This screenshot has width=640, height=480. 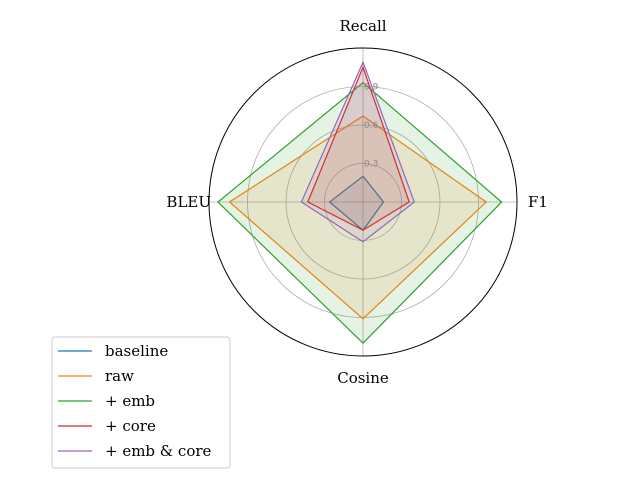 I want to click on series-line-core, so click(x=358, y=148).